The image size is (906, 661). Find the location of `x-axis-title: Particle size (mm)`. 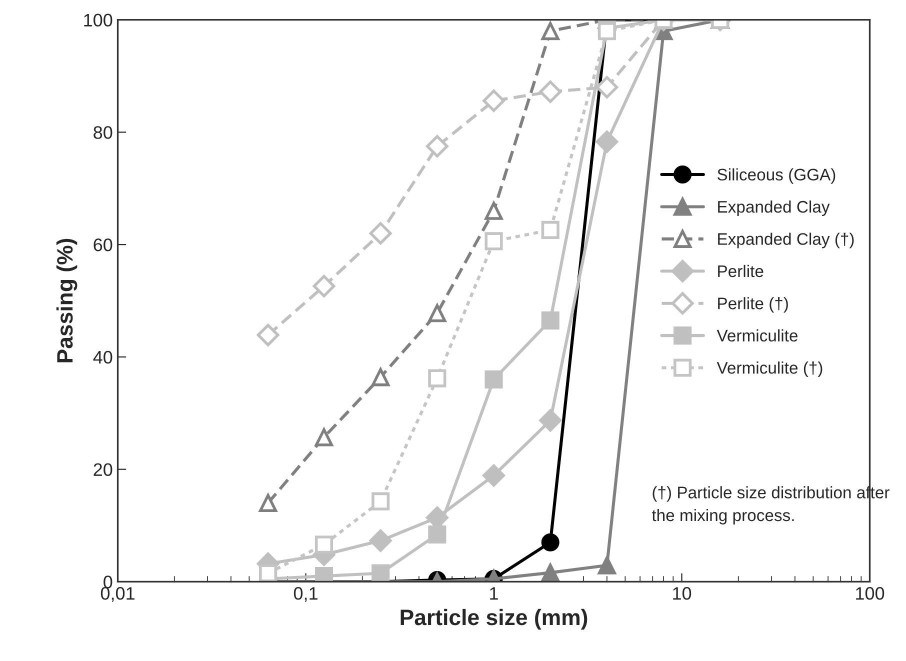

x-axis-title: Particle size (mm) is located at coordinates (494, 619).